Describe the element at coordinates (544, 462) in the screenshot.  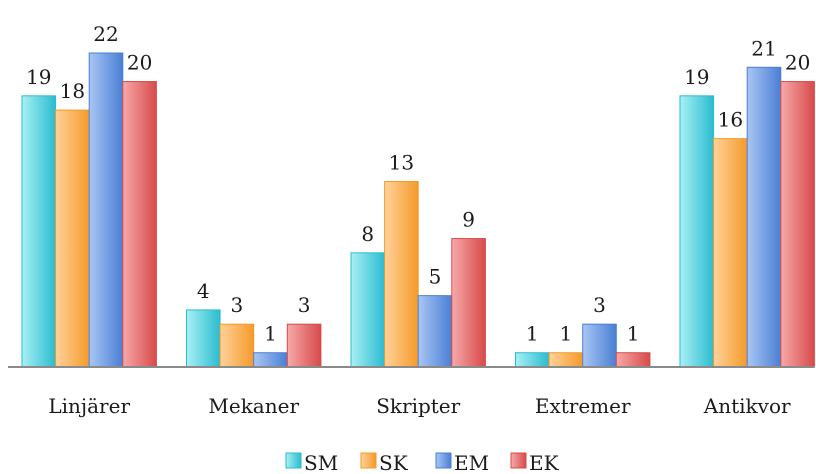
I see `legend-label-ek: EK` at that location.